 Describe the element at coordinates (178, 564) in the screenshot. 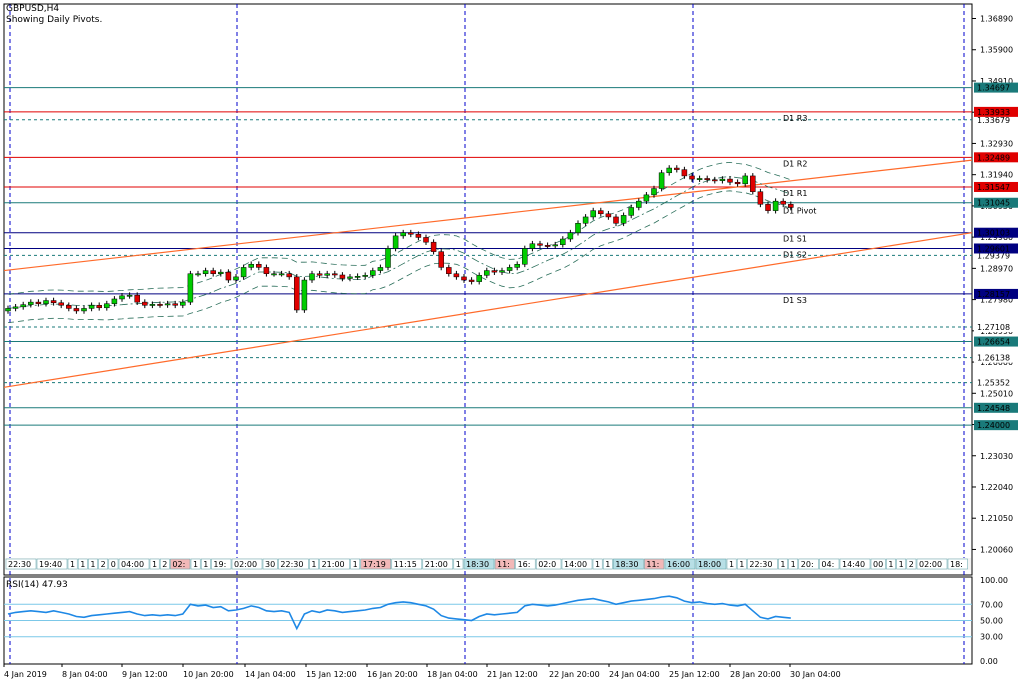

I see `time-strip-label: 02:` at that location.